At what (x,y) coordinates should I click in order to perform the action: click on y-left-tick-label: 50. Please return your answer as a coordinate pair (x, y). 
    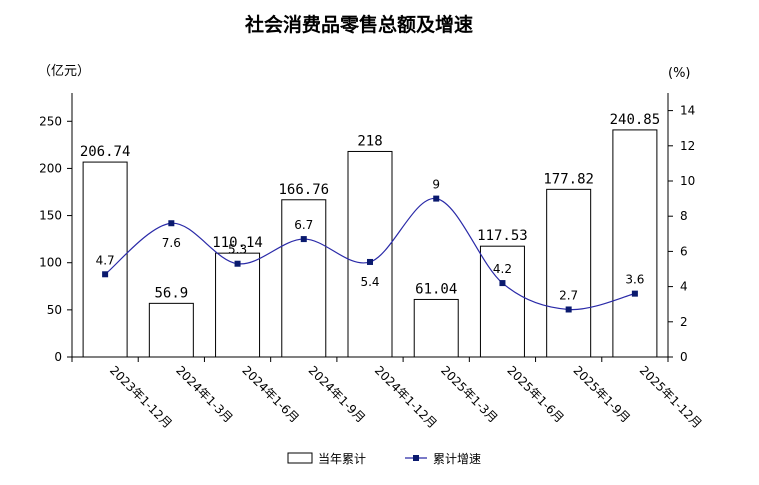
    Looking at the image, I should click on (54, 310).